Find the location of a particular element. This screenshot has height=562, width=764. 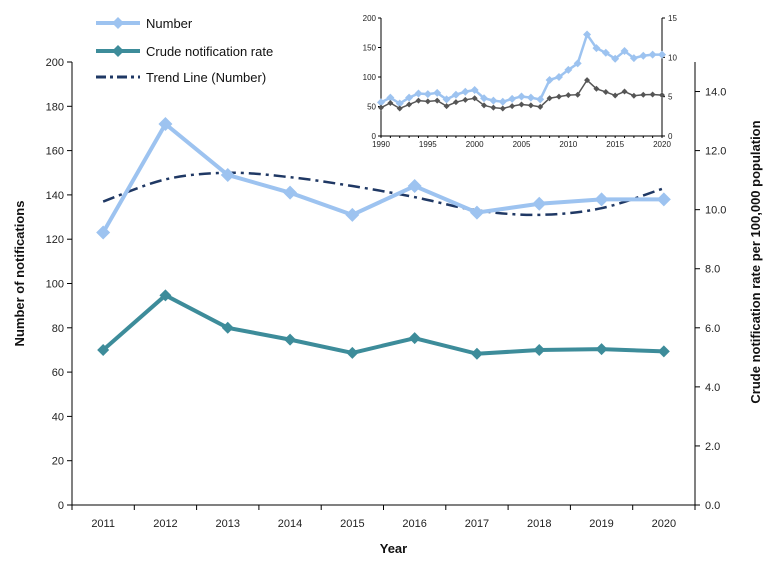

inset-x-tick-label: 1995 is located at coordinates (428, 144).